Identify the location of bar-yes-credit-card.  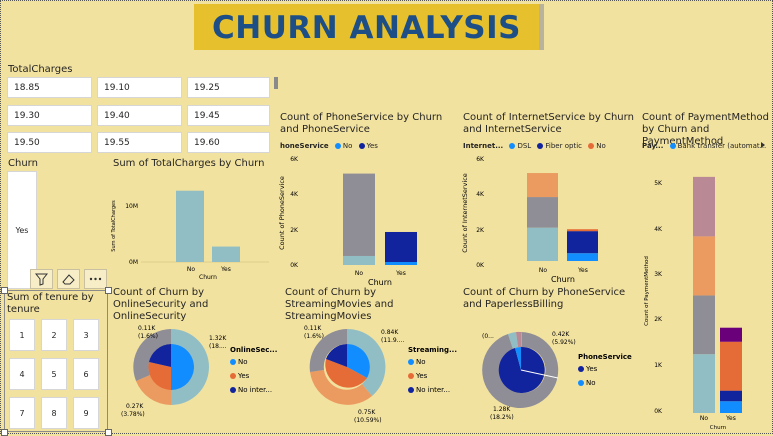
(731, 396).